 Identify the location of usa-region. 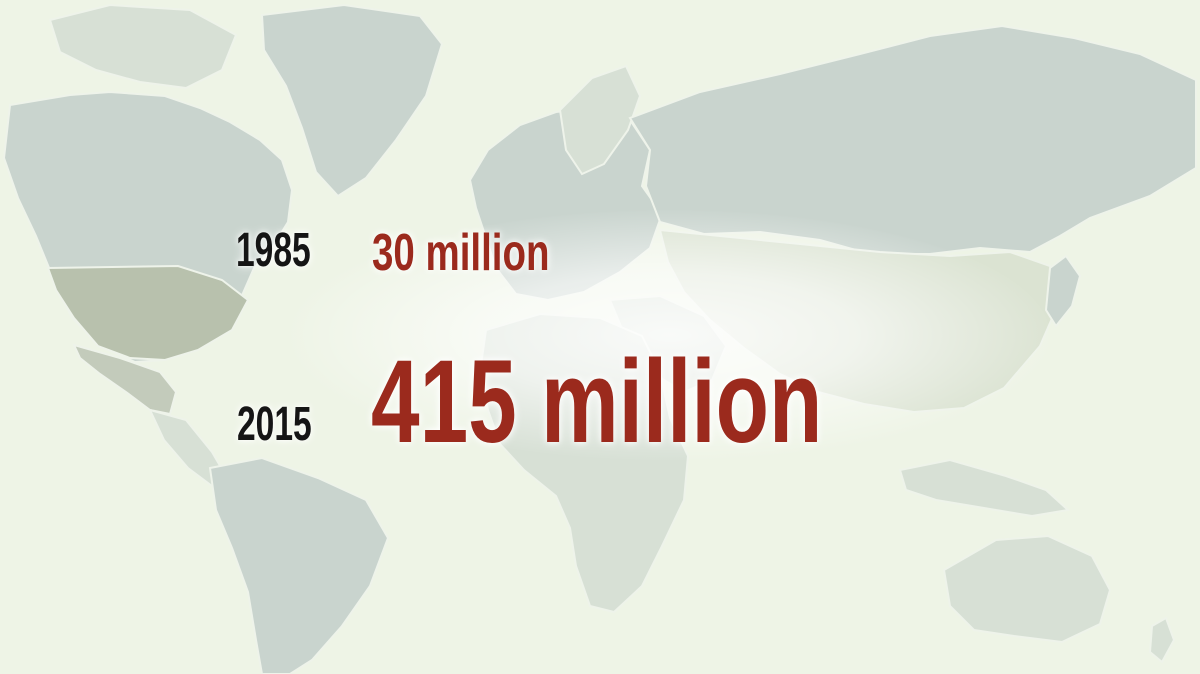
(148, 313).